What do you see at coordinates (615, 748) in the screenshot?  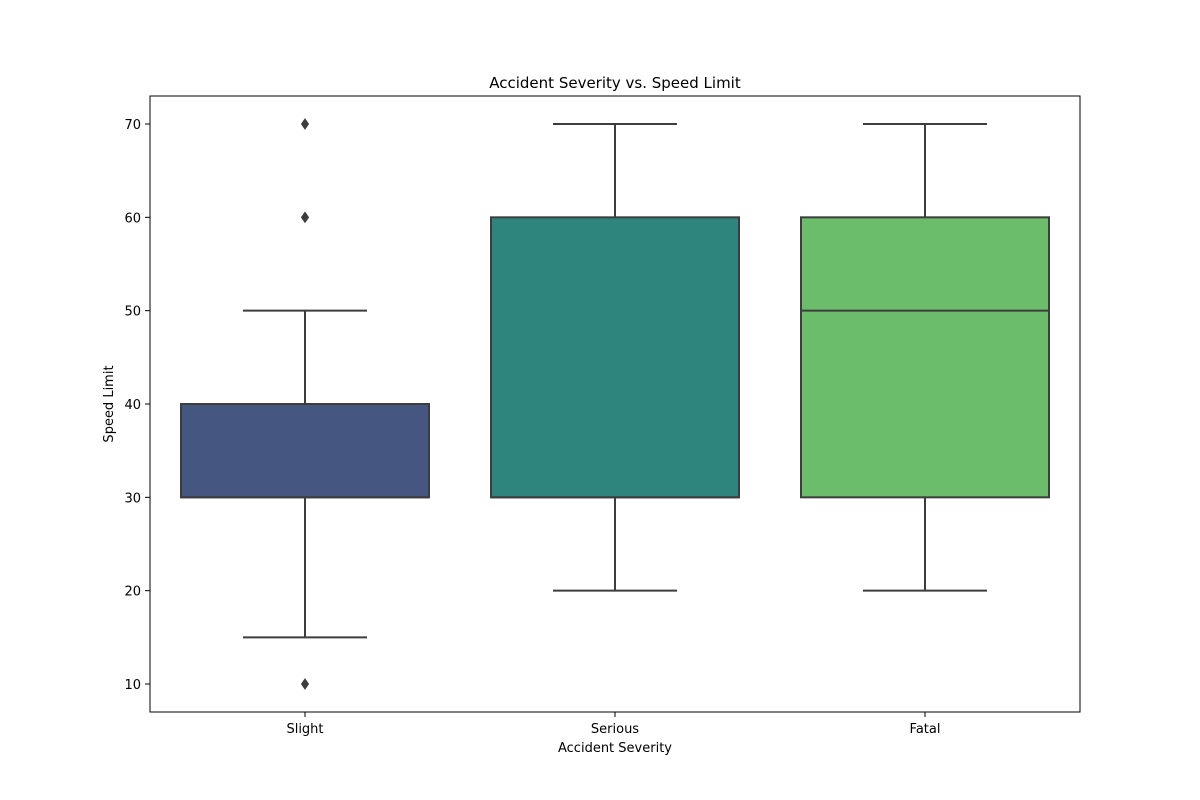 I see `x-axis-label: Accident Severity` at bounding box center [615, 748].